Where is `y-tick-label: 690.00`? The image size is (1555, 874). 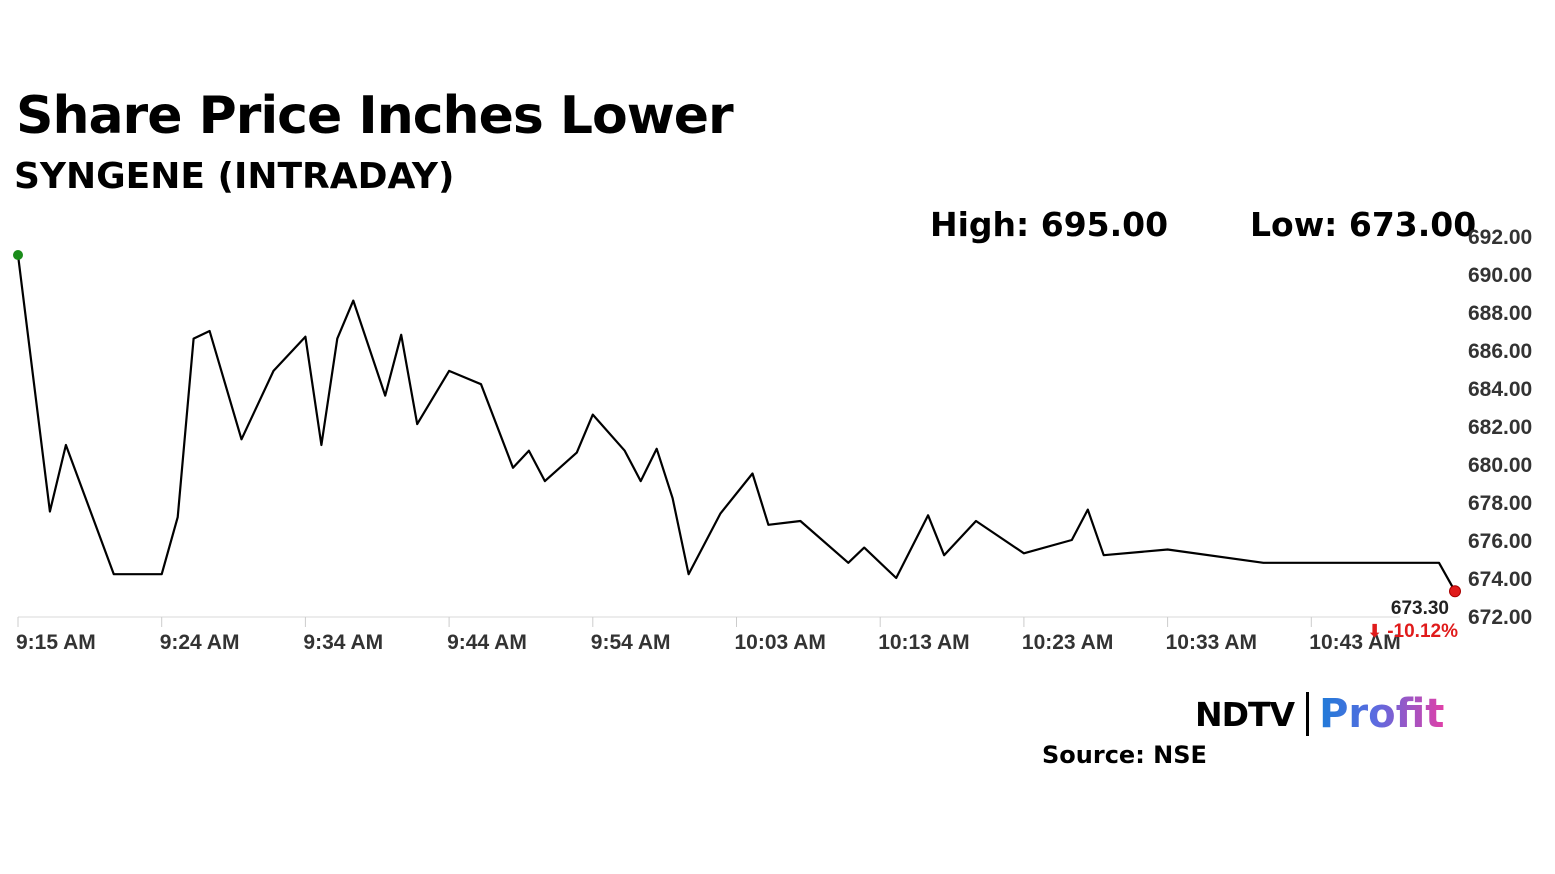
y-tick-label: 690.00 is located at coordinates (1500, 275).